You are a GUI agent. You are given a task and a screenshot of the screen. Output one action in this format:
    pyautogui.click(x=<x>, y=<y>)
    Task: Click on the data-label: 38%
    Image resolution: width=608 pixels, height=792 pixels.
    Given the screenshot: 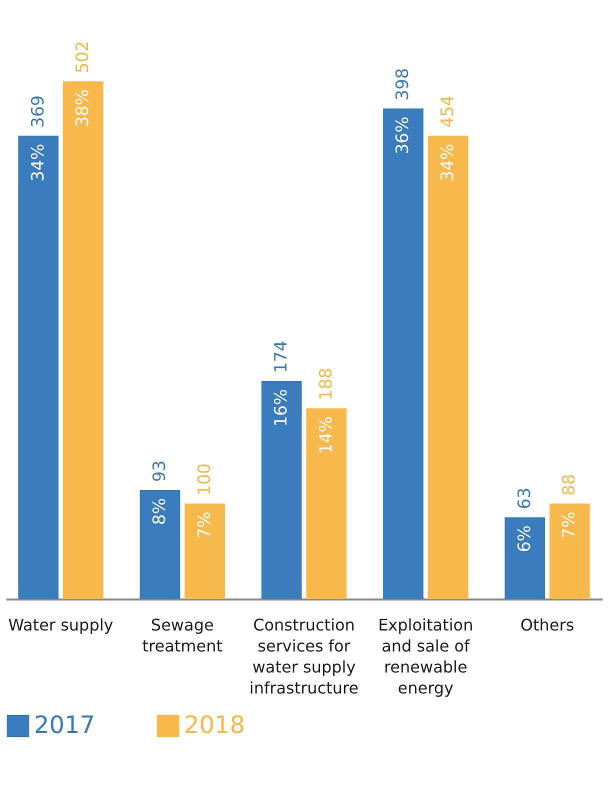 What is the action you would take?
    pyautogui.click(x=83, y=108)
    